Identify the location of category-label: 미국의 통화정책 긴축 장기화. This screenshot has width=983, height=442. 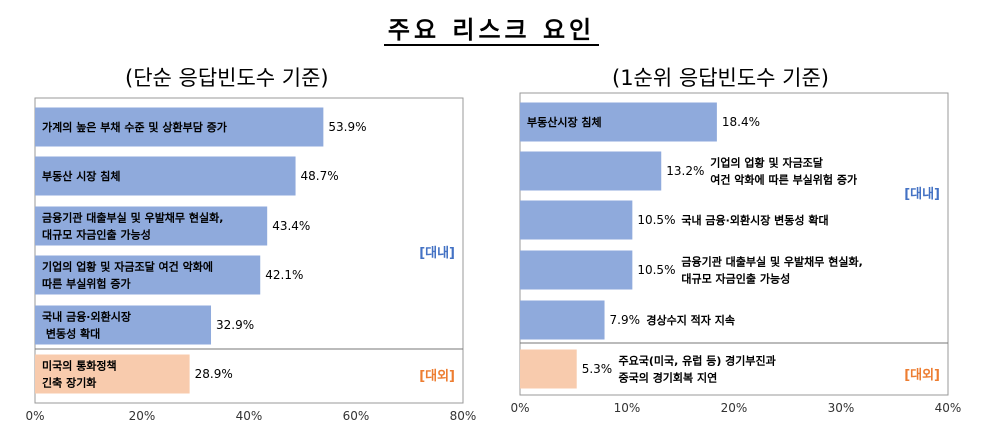
(79, 374).